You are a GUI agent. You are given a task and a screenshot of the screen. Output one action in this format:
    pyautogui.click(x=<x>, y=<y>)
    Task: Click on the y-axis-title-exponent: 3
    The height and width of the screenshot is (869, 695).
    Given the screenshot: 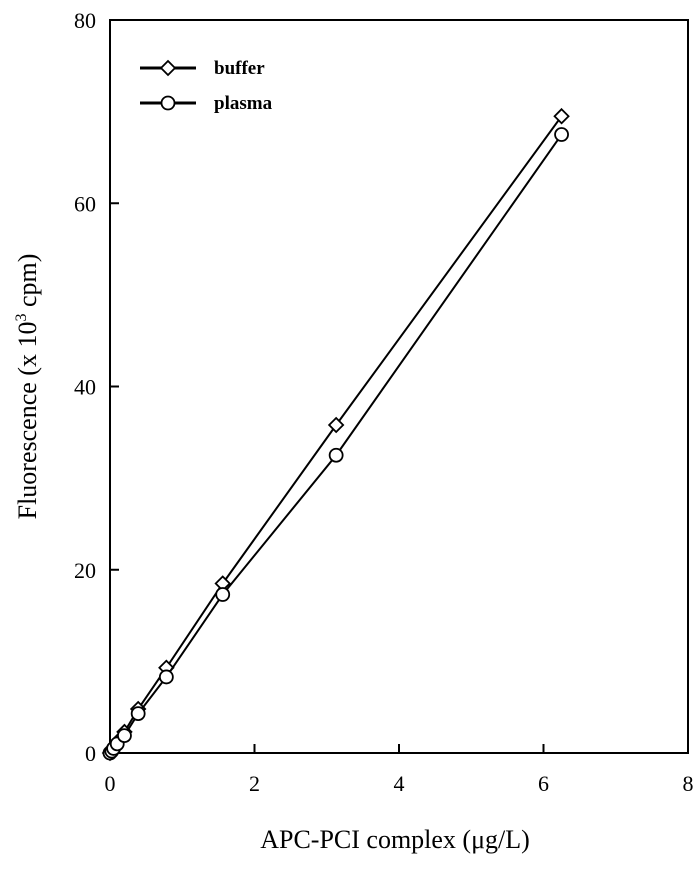 What is the action you would take?
    pyautogui.click(x=21, y=318)
    